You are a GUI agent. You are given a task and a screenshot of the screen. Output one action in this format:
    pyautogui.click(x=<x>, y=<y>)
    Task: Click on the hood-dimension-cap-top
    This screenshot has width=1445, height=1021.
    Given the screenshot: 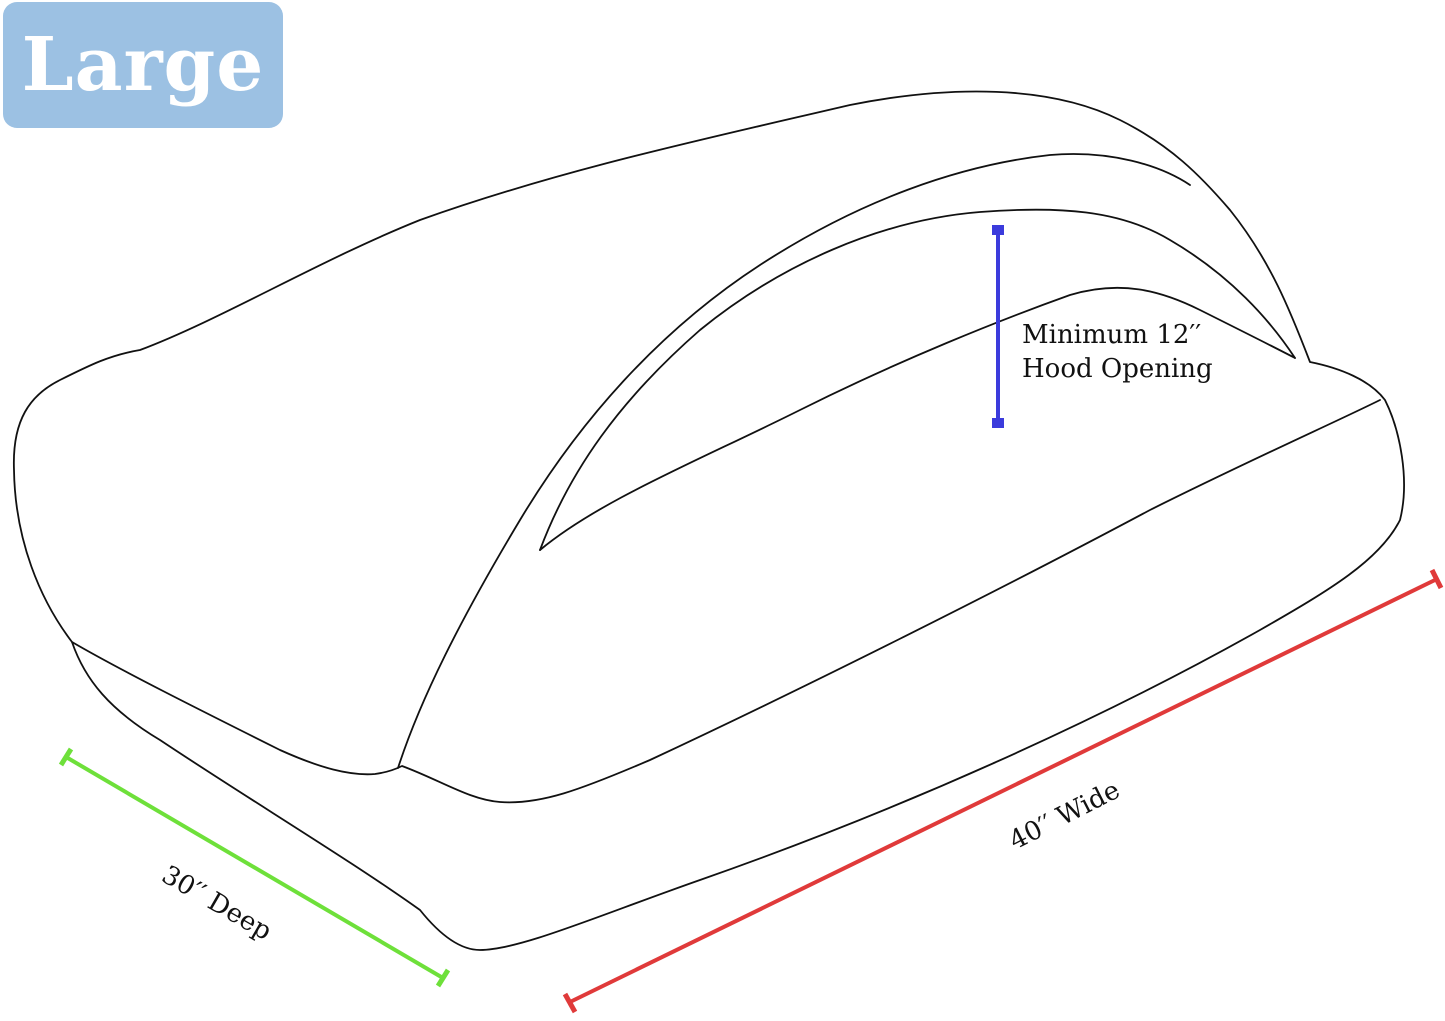 What is the action you would take?
    pyautogui.click(x=998, y=230)
    